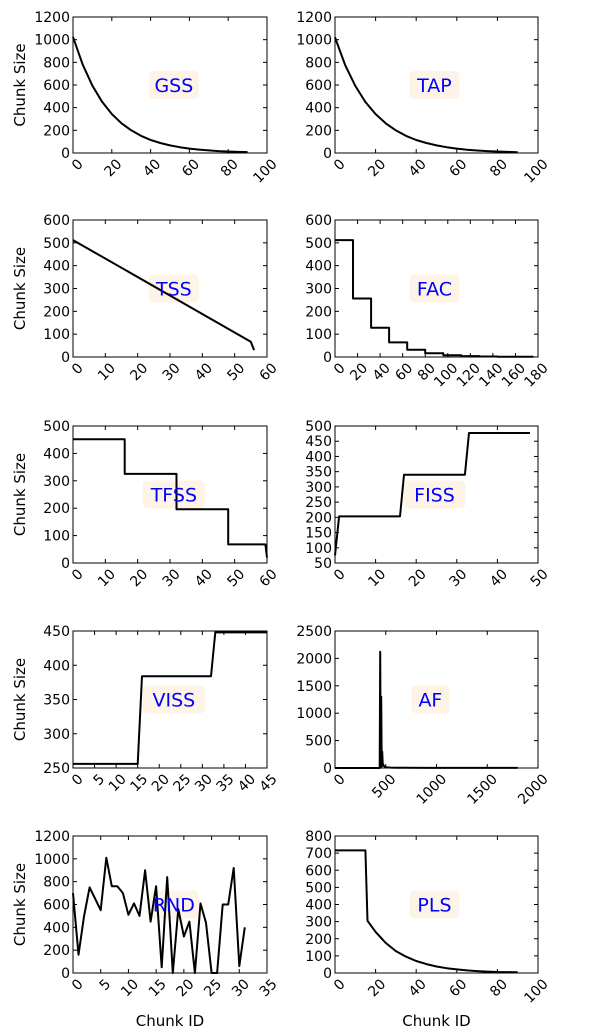 The height and width of the screenshot is (1035, 598). Describe the element at coordinates (173, 86) in the screenshot. I see `annotation-label: GSS` at that location.